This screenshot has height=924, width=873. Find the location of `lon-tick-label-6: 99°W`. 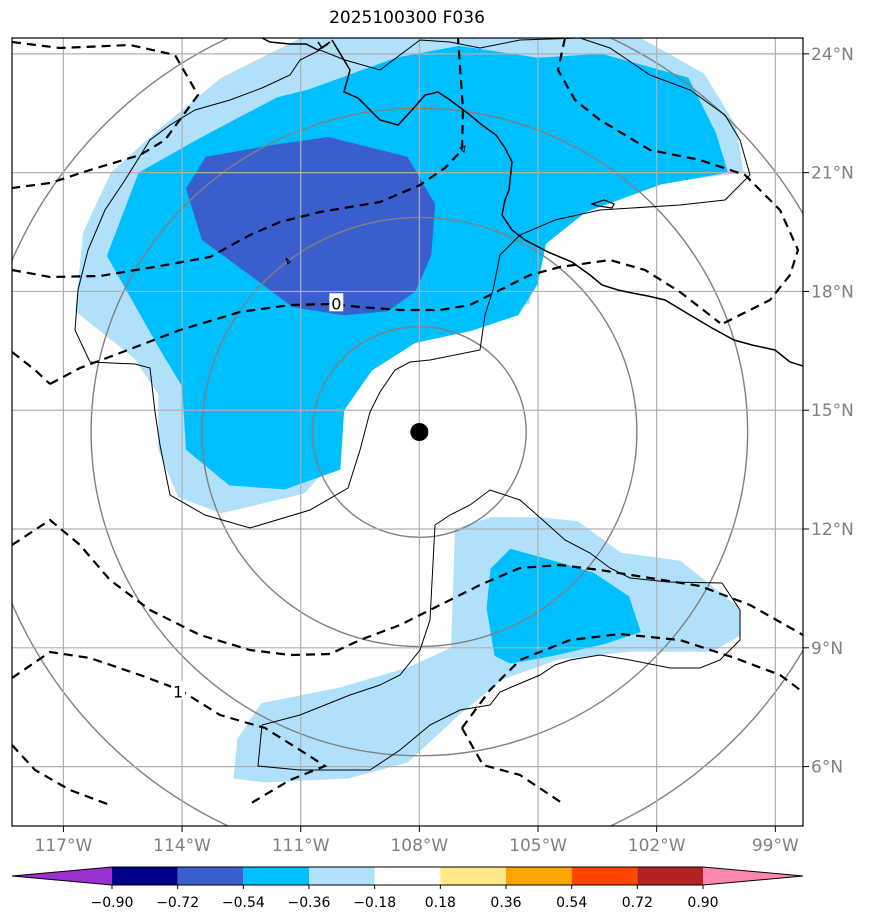

lon-tick-label-6: 99°W is located at coordinates (775, 846).